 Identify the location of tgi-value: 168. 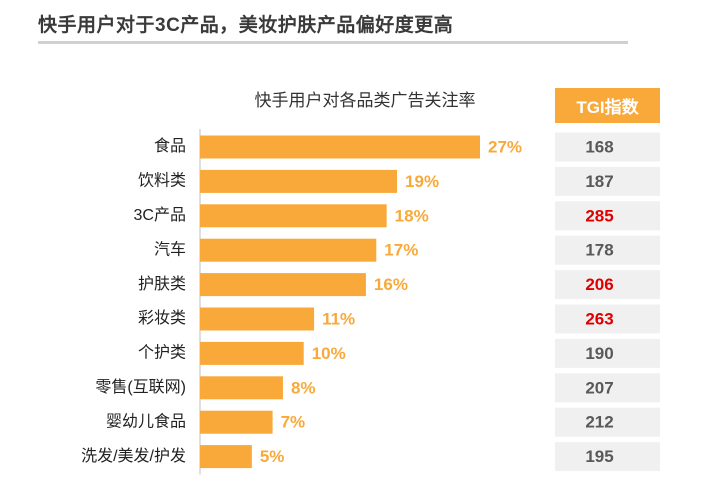
(599, 146).